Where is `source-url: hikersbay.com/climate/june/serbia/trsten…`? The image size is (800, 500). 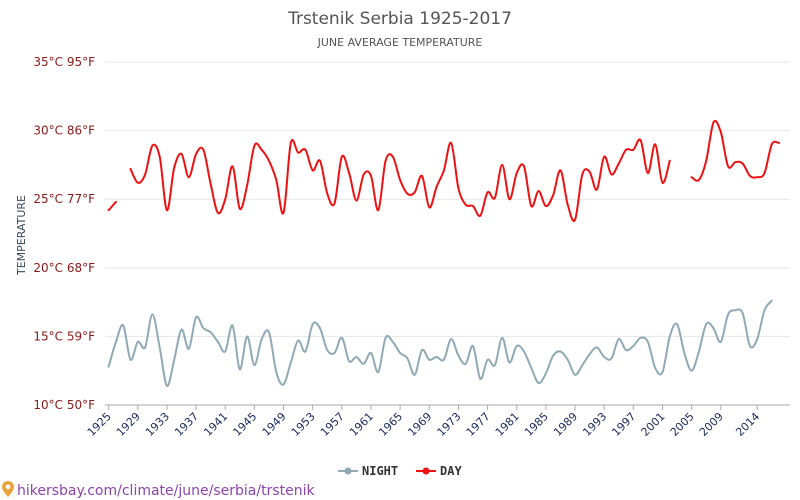
source-url: hikersbay.com/climate/june/serbia/trsten… is located at coordinates (166, 491).